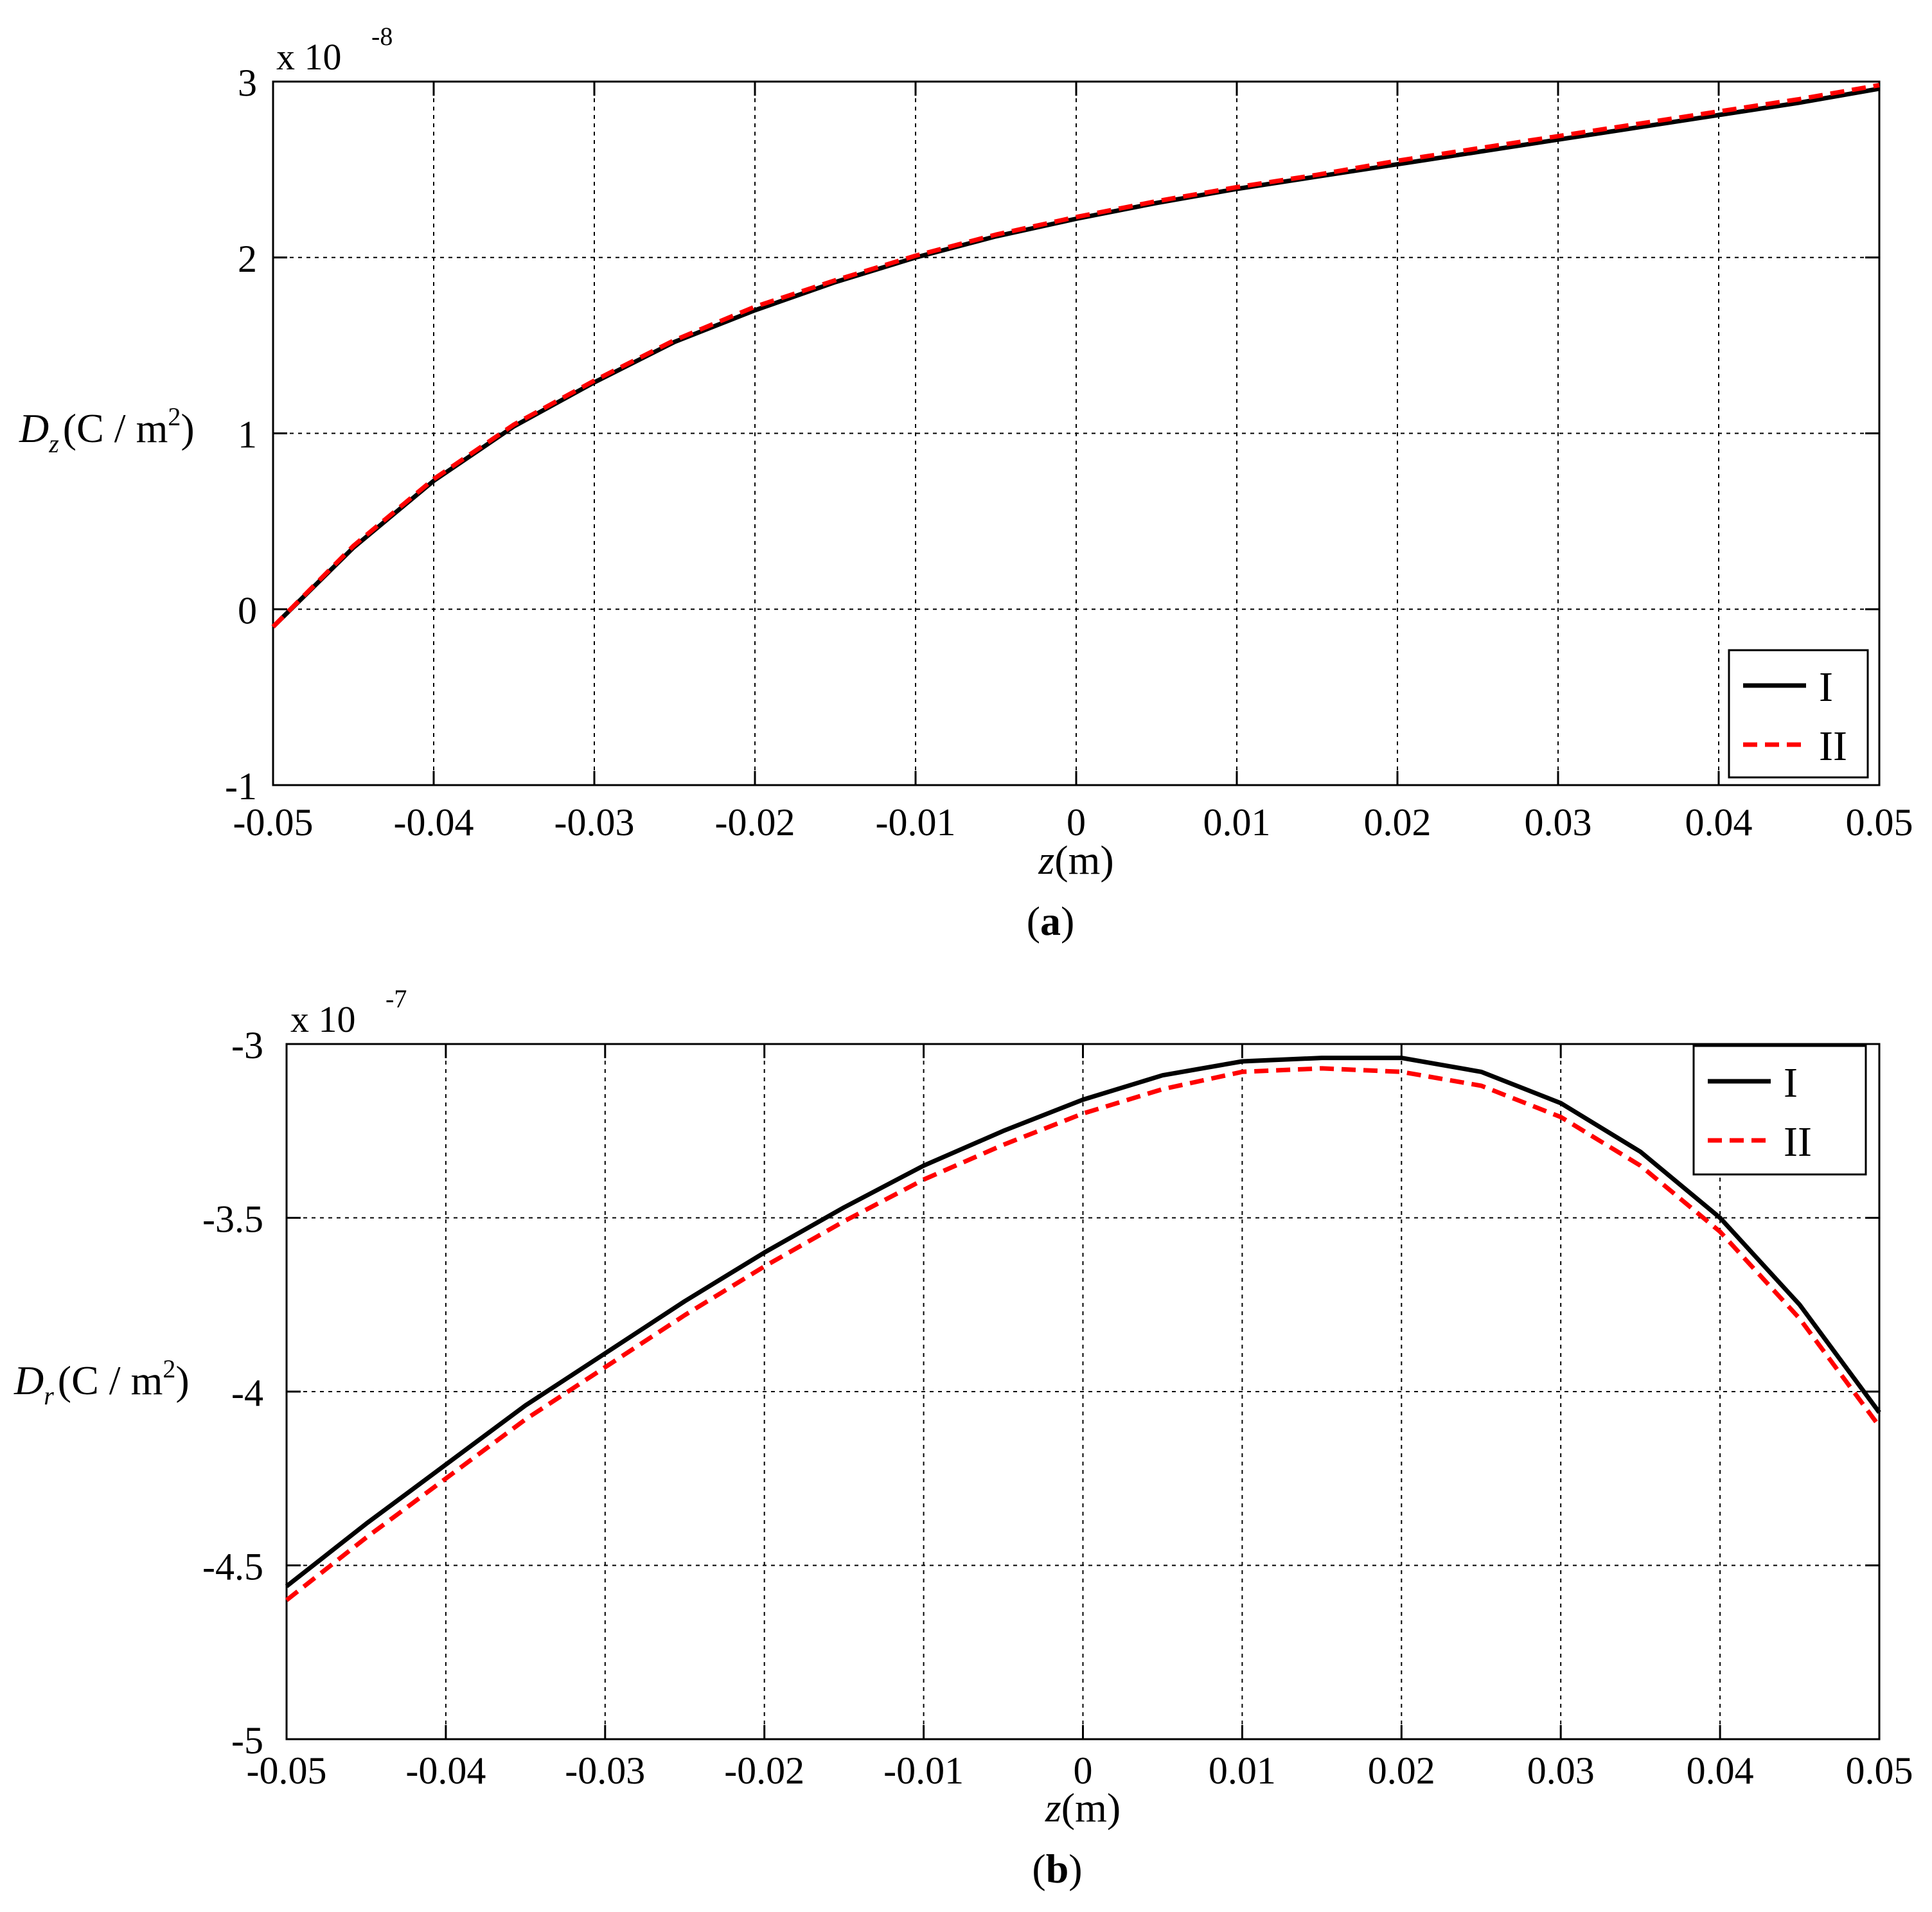 The image size is (1932, 1912). I want to click on panel-label-letter: a, so click(1051, 921).